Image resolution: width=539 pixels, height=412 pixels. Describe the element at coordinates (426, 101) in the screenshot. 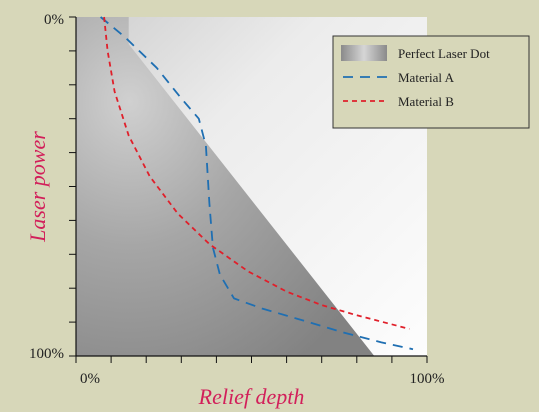

I see `legend-label-material-b: Material B` at that location.